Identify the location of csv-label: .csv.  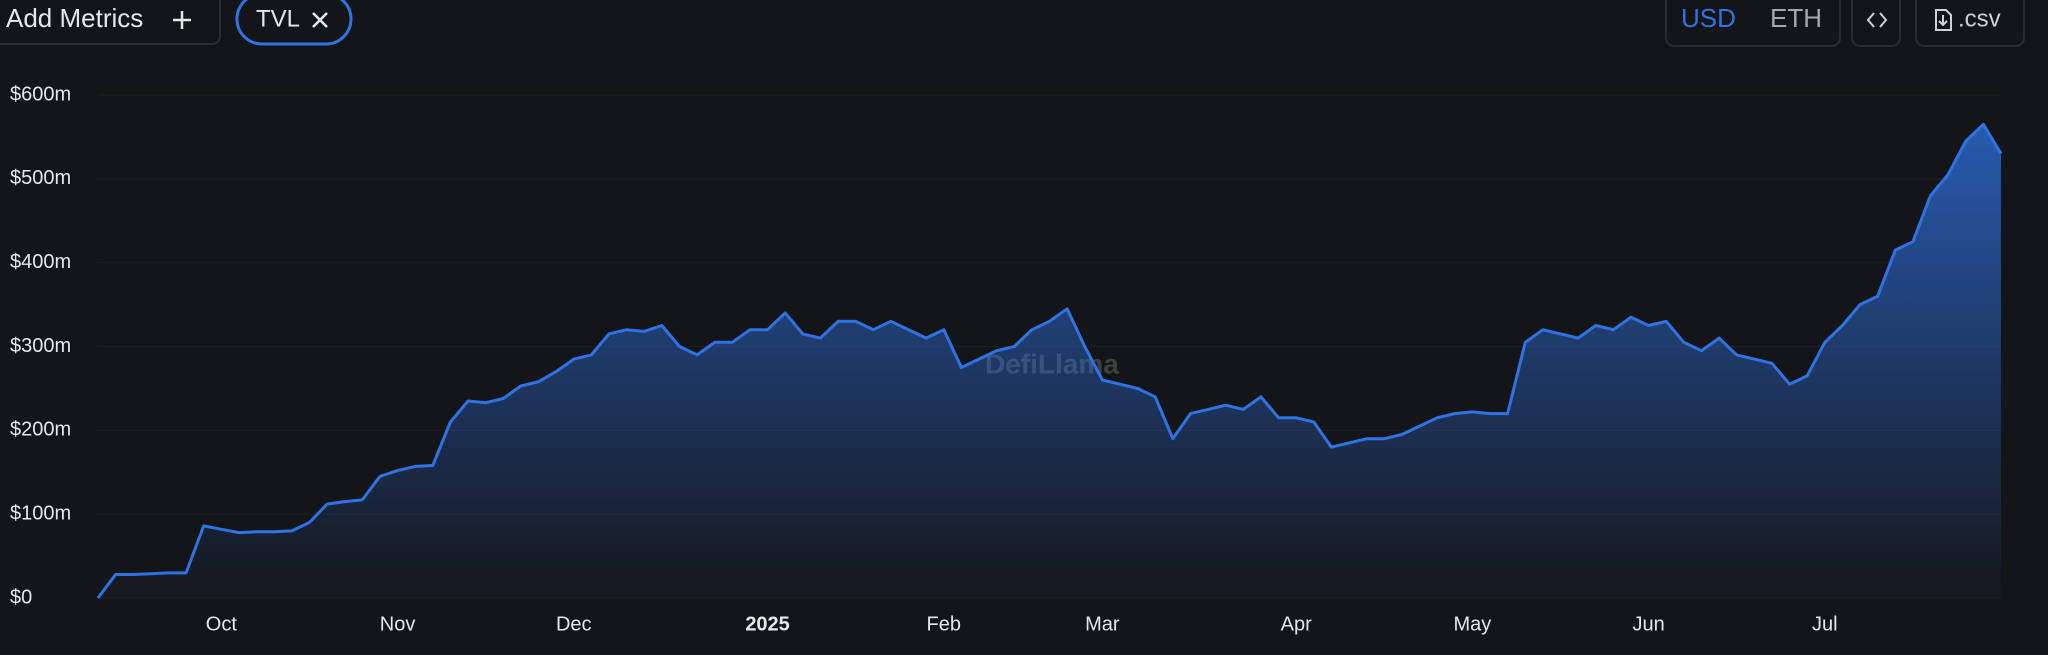
(1979, 18).